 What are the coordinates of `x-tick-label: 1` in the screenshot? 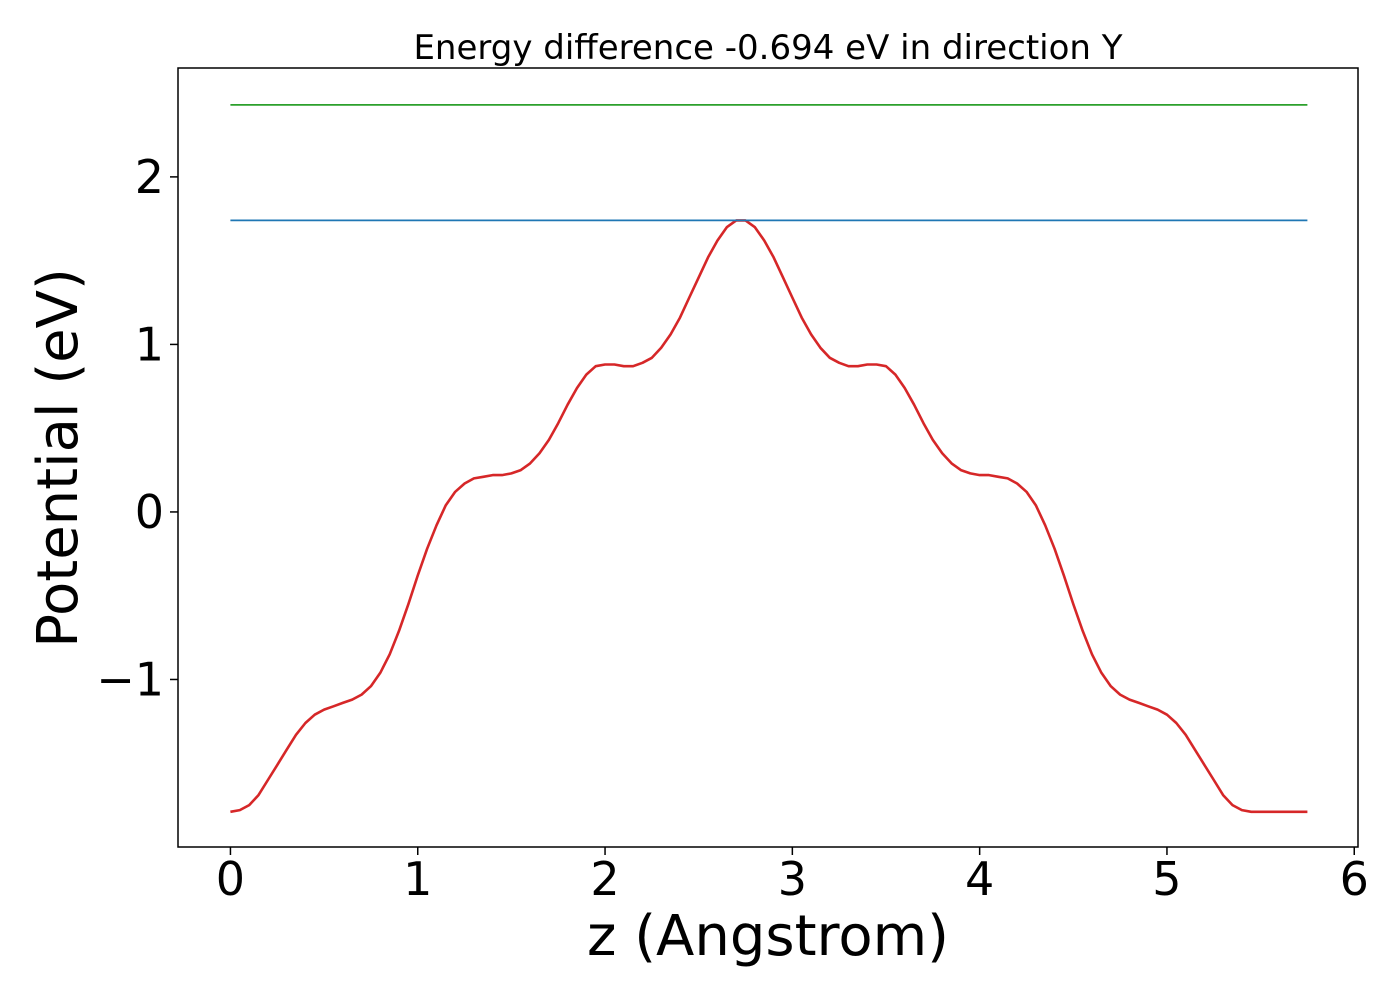 It's located at (417, 879).